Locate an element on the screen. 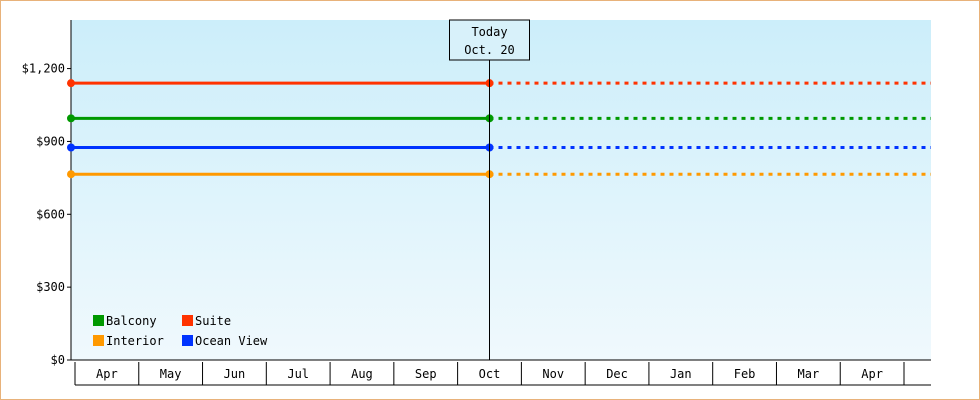 The height and width of the screenshot is (400, 980). today-callout-box is located at coordinates (489, 40).